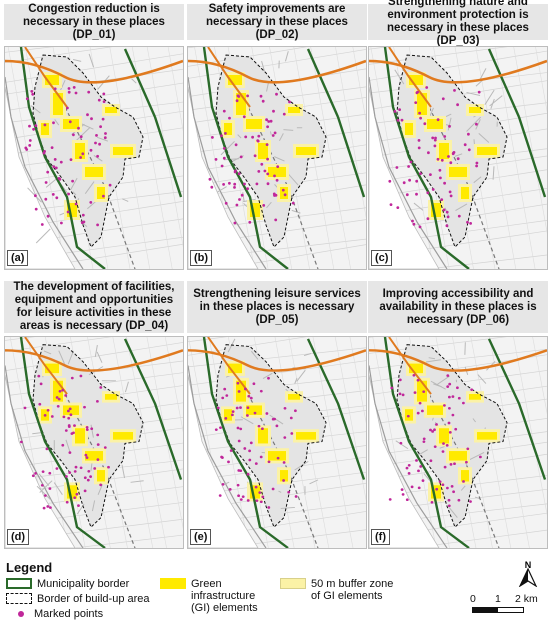  What do you see at coordinates (229, 366) in the screenshot?
I see `main-road` at bounding box center [229, 366].